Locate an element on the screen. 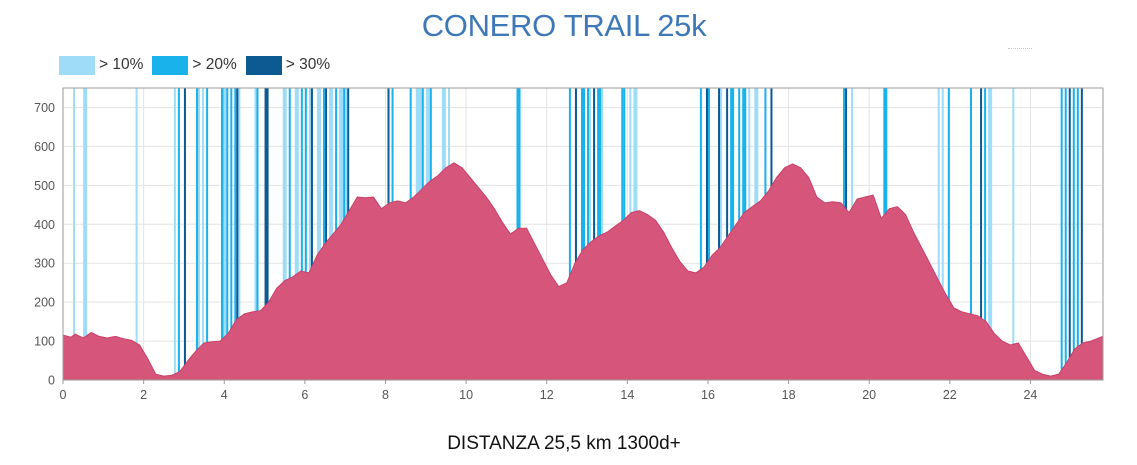 The image size is (1137, 465). x-axis-ticks: 0 2 4 6 8 10 12 14 16 18 20 22 24 is located at coordinates (548, 391).